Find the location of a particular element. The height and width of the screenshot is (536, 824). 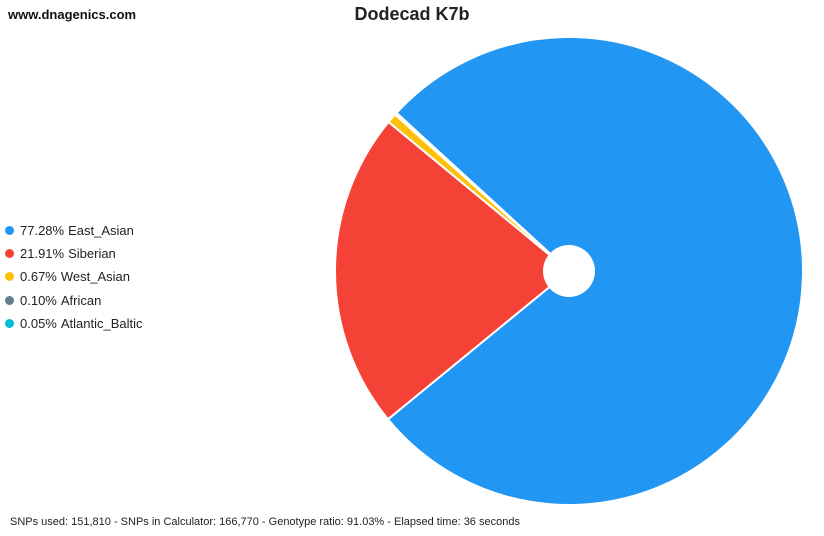

legend-item-atlantic-baltic: 0.05% Atlantic_Baltic is located at coordinates (74, 323).